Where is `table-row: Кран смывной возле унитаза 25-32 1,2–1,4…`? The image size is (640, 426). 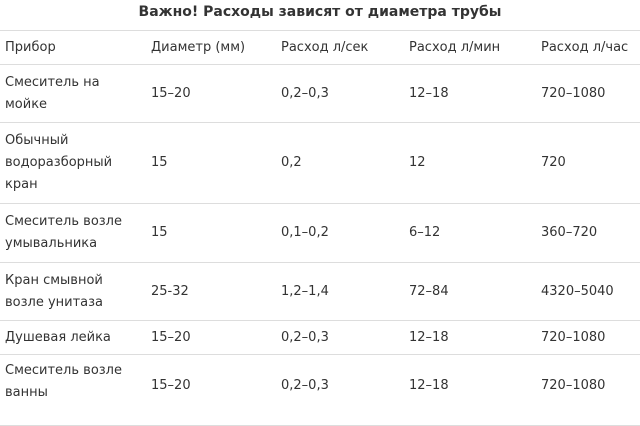 table-row: Кран смывной возле унитаза 25-32 1,2–1,4… is located at coordinates (320, 291).